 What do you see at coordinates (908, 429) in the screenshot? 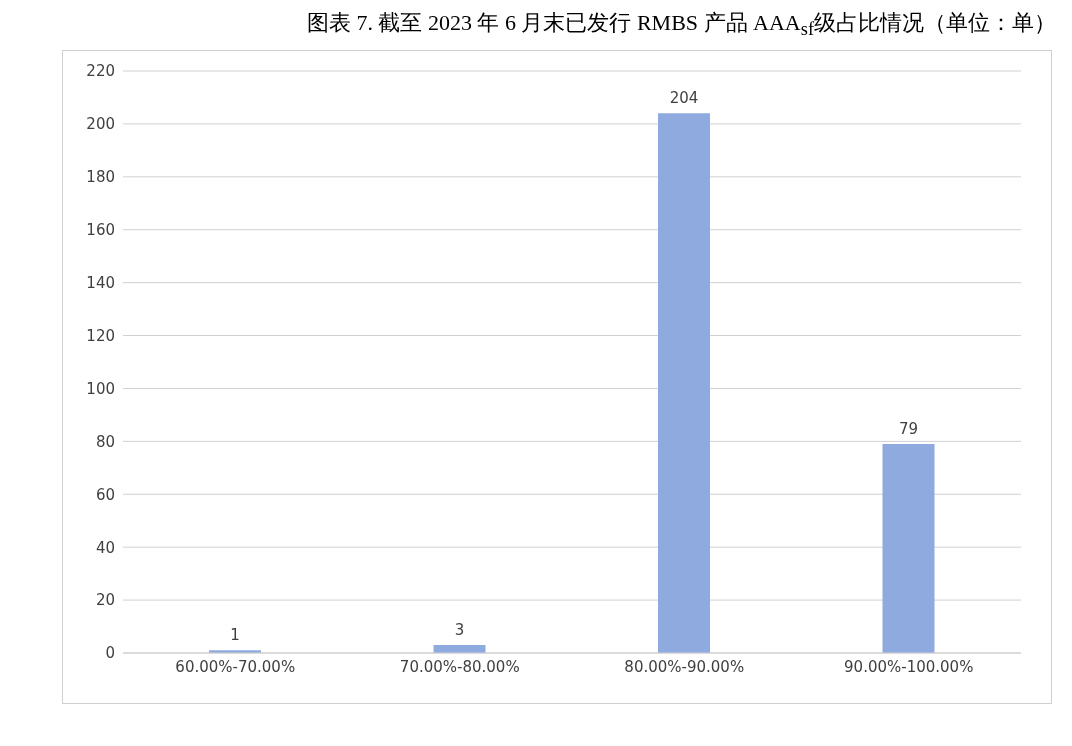
I see `data-label: 79` at bounding box center [908, 429].